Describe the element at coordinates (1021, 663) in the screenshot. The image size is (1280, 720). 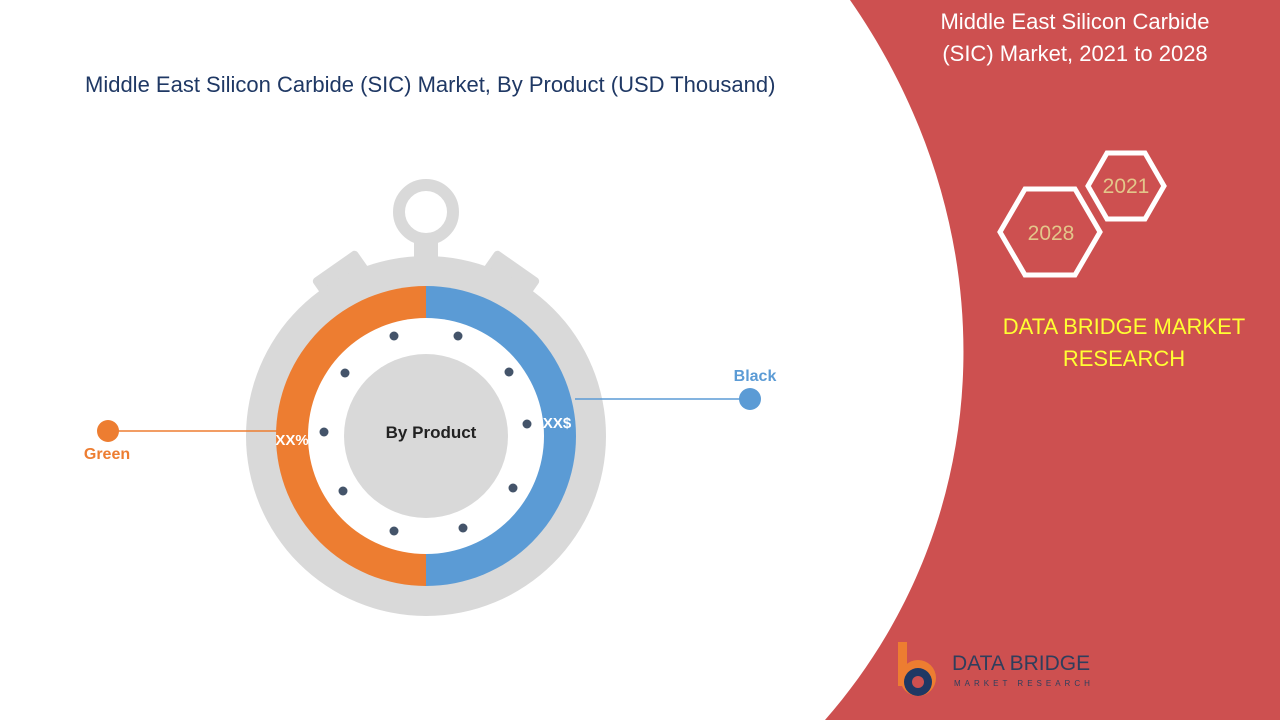
I see `logo-name: DATA BRIDGE` at that location.